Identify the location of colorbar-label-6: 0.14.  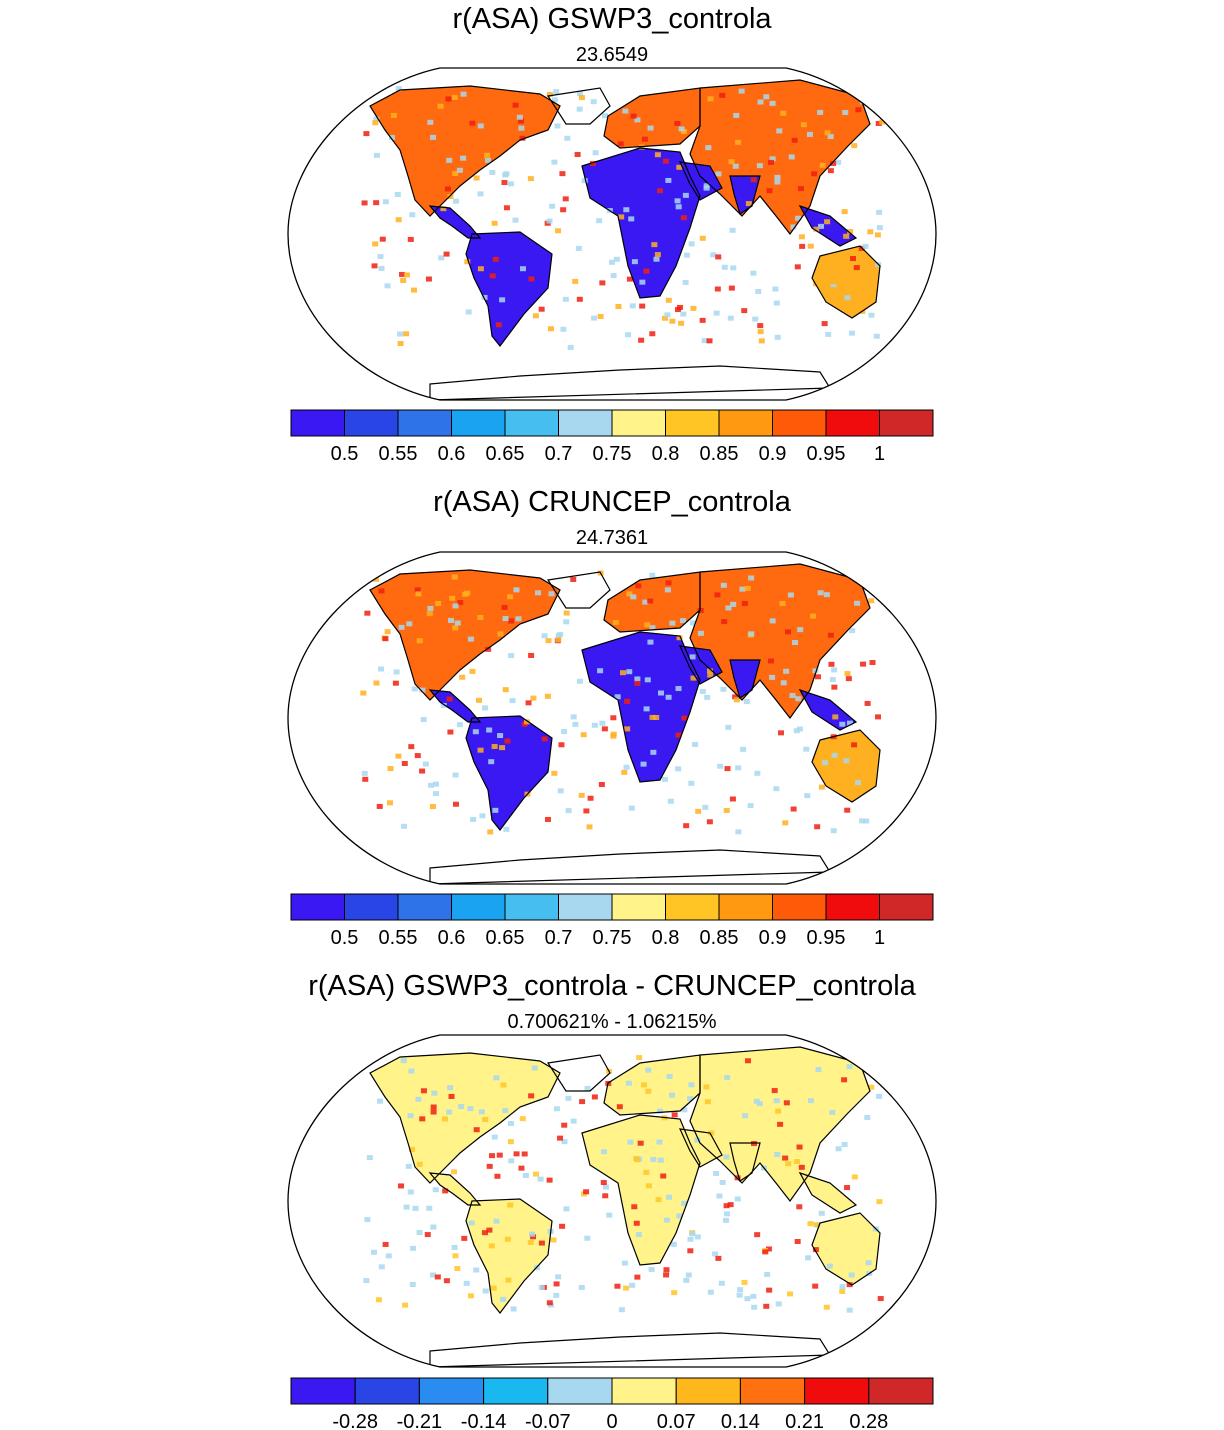
(740, 1420).